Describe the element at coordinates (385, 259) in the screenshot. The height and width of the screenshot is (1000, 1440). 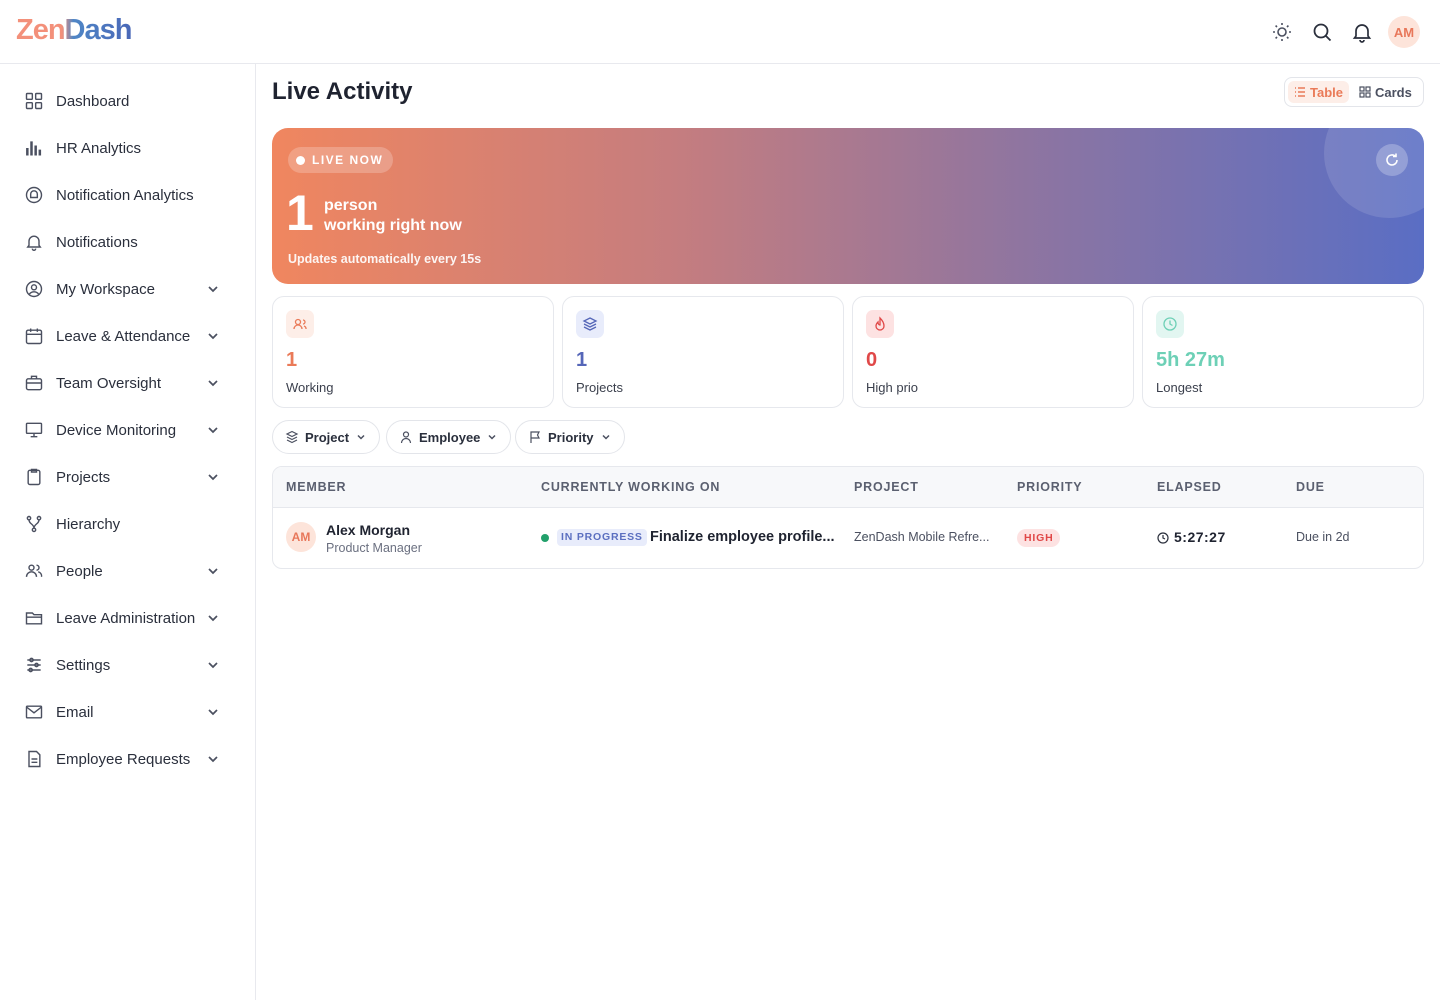
I see `update-note: Updates automatically every 15s` at that location.